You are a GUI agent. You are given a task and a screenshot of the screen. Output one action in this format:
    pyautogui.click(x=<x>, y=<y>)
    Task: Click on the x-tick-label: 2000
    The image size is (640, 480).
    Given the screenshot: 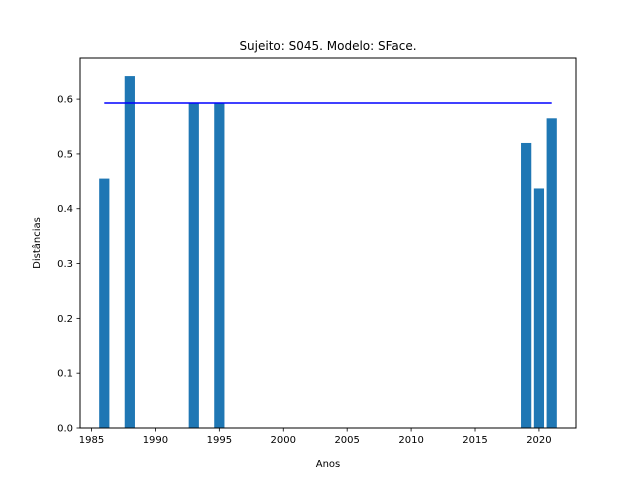 What is the action you would take?
    pyautogui.click(x=283, y=440)
    